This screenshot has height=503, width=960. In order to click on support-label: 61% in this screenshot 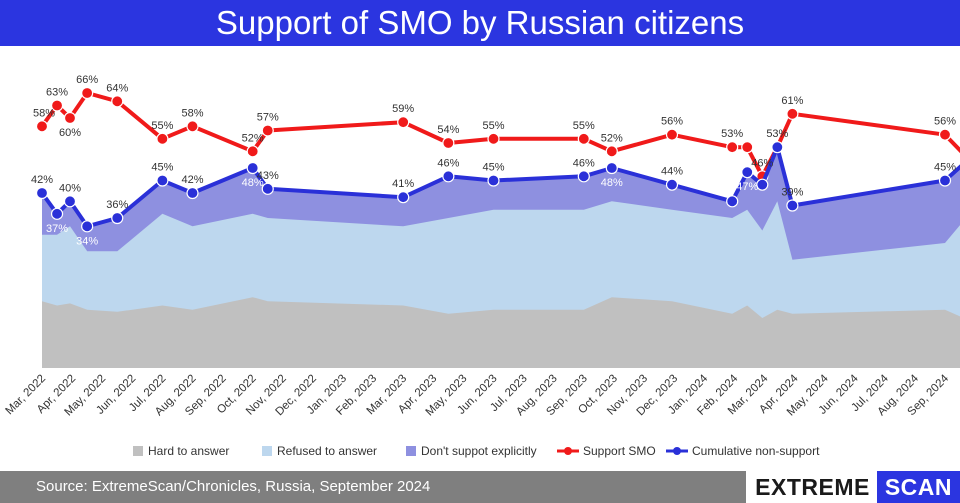, I will do `click(792, 101)`.